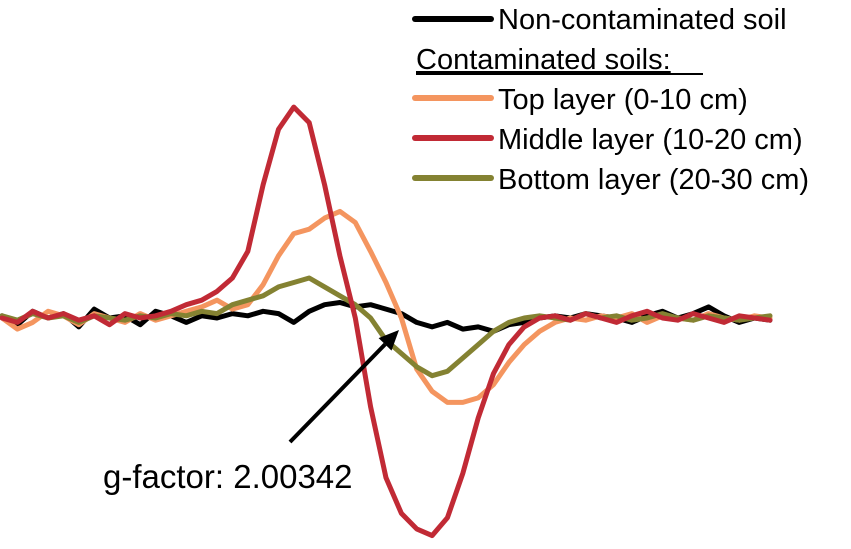  Describe the element at coordinates (642, 20) in the screenshot. I see `legend-label-non-contaminated: Non-contaminated soil` at that location.